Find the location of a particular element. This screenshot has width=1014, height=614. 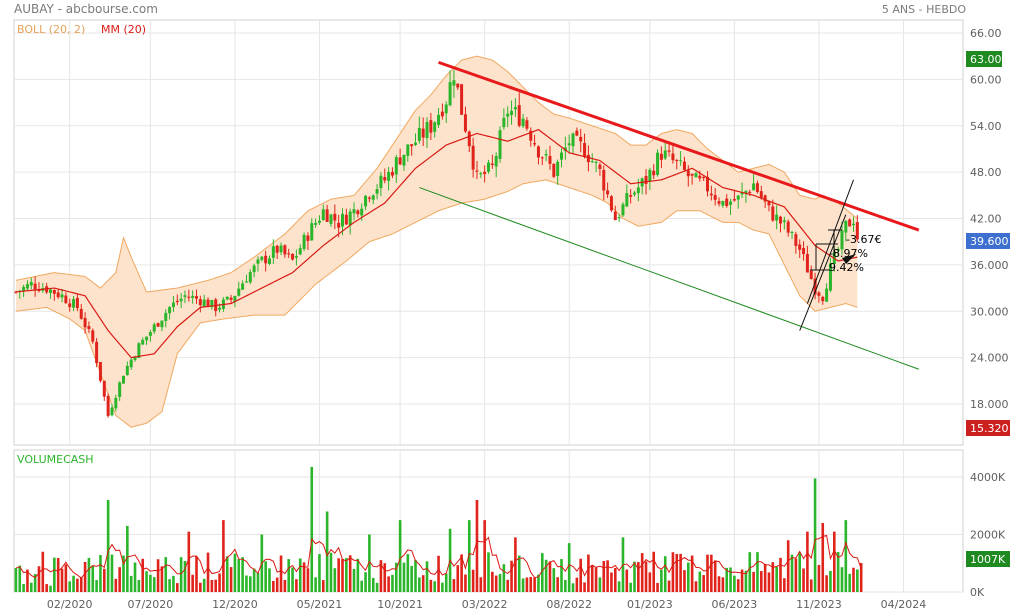

price-tick-label: 60.00 is located at coordinates (986, 79).